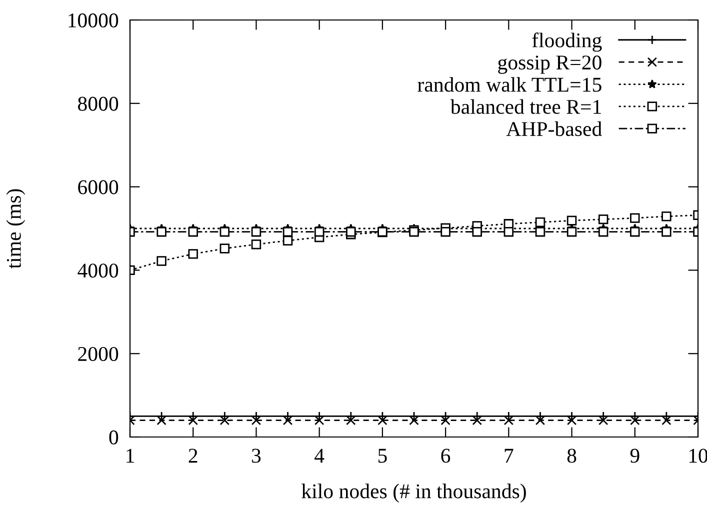 This screenshot has height=515, width=707. What do you see at coordinates (635, 455) in the screenshot?
I see `x-tick-label: 9` at bounding box center [635, 455].